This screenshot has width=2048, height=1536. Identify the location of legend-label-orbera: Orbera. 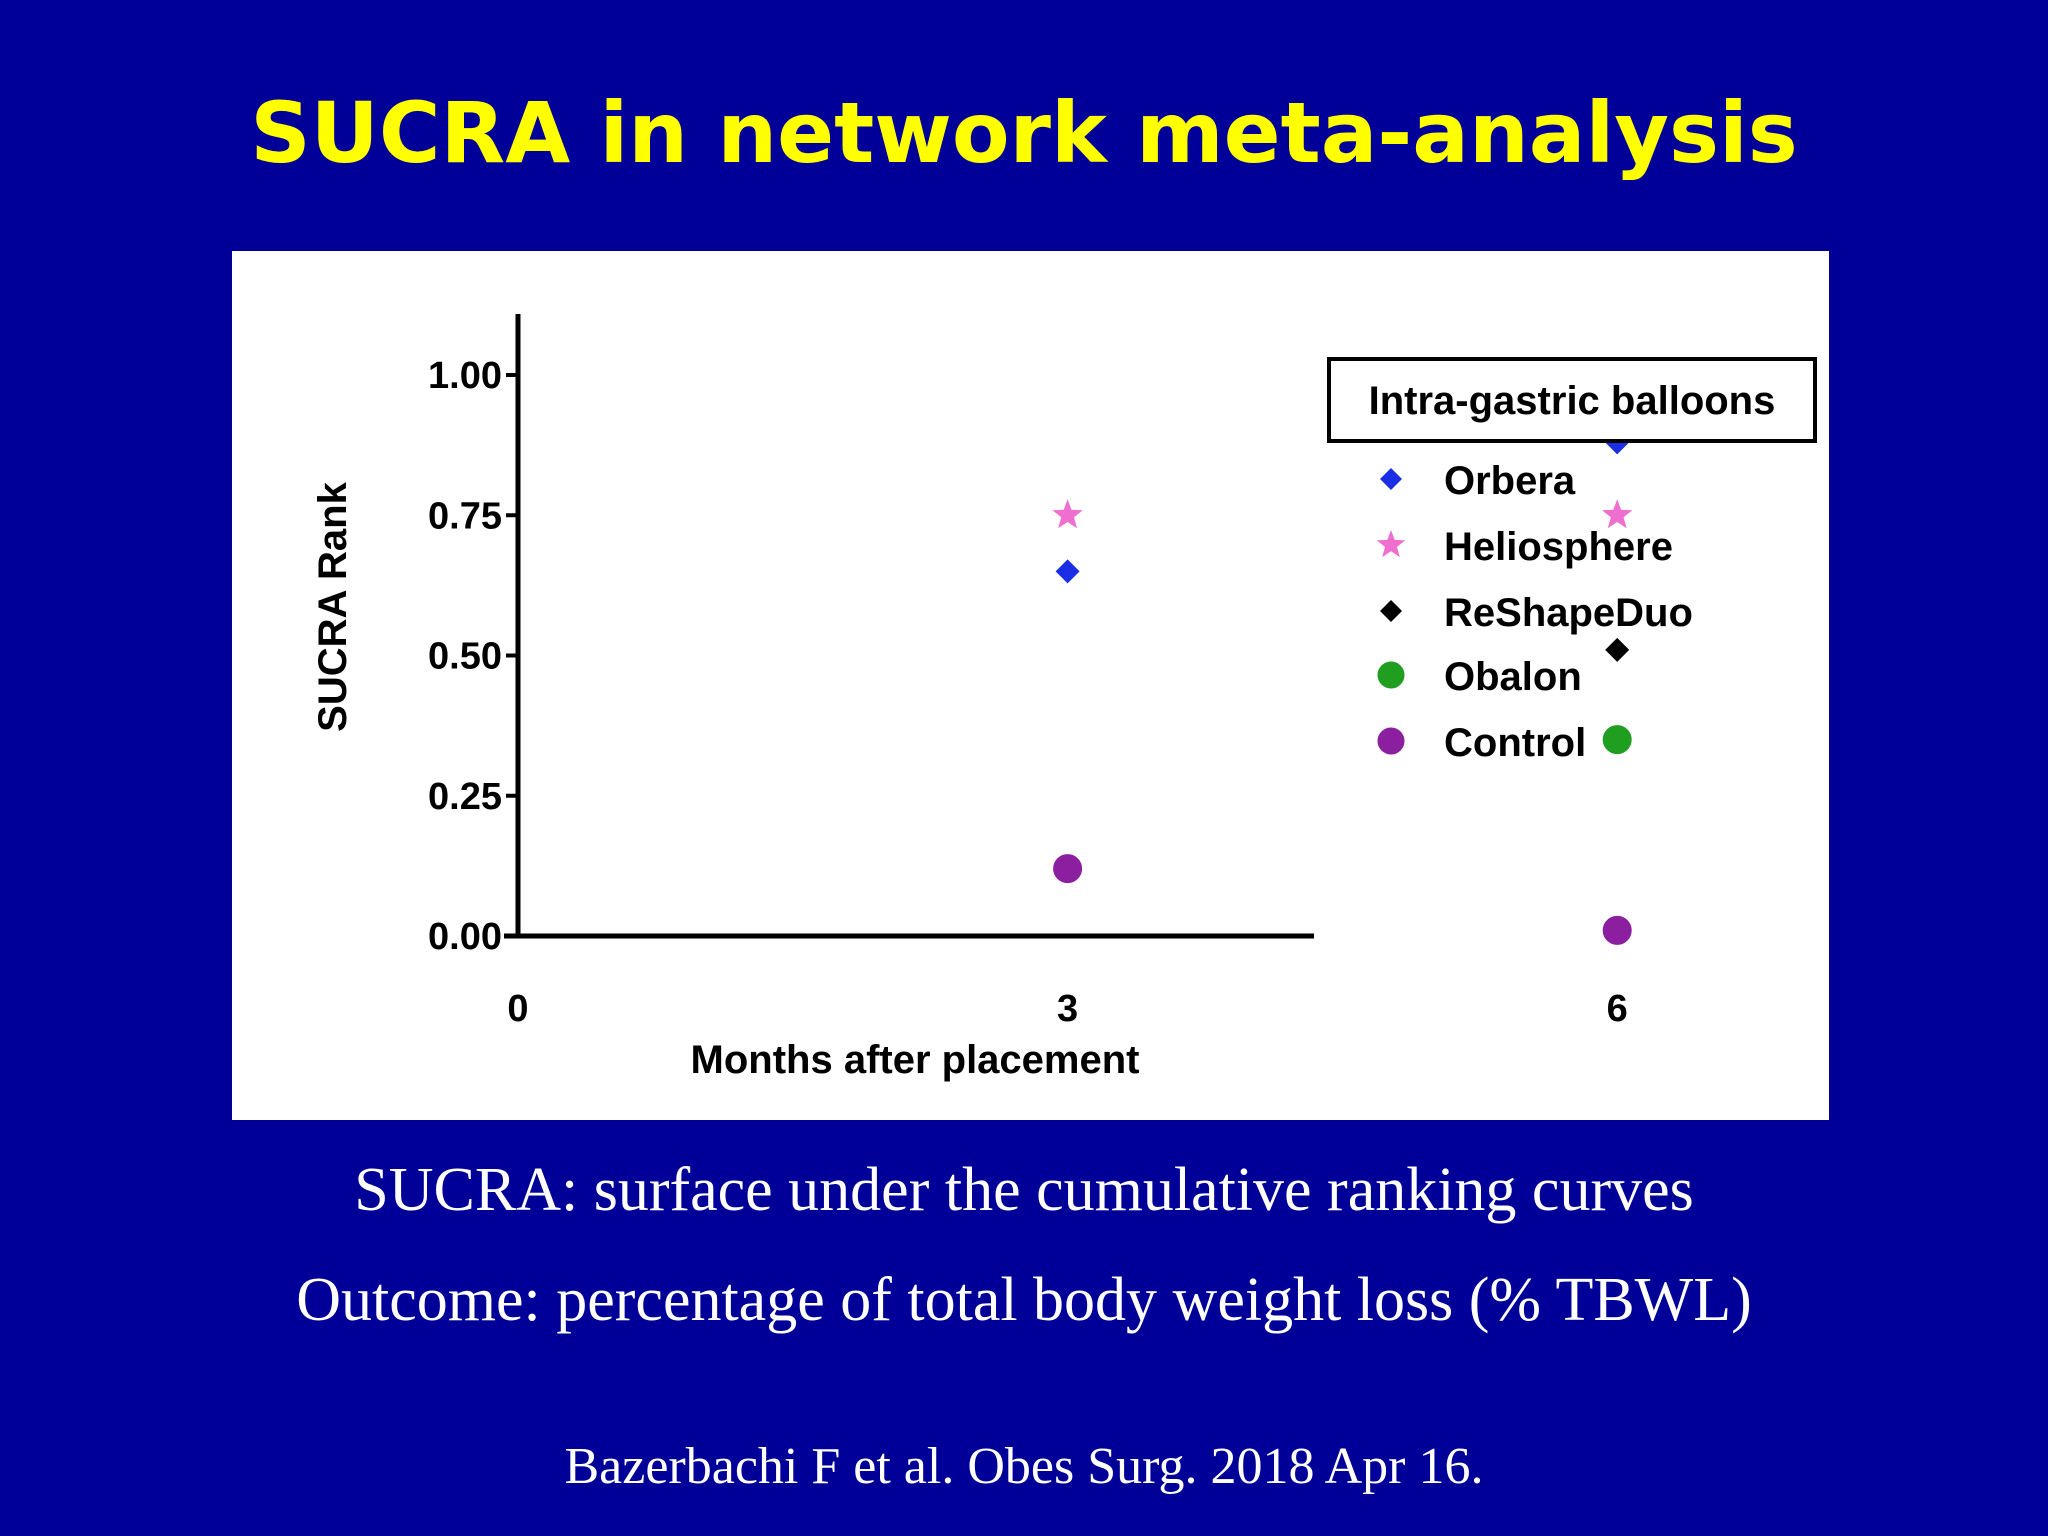
(1510, 481).